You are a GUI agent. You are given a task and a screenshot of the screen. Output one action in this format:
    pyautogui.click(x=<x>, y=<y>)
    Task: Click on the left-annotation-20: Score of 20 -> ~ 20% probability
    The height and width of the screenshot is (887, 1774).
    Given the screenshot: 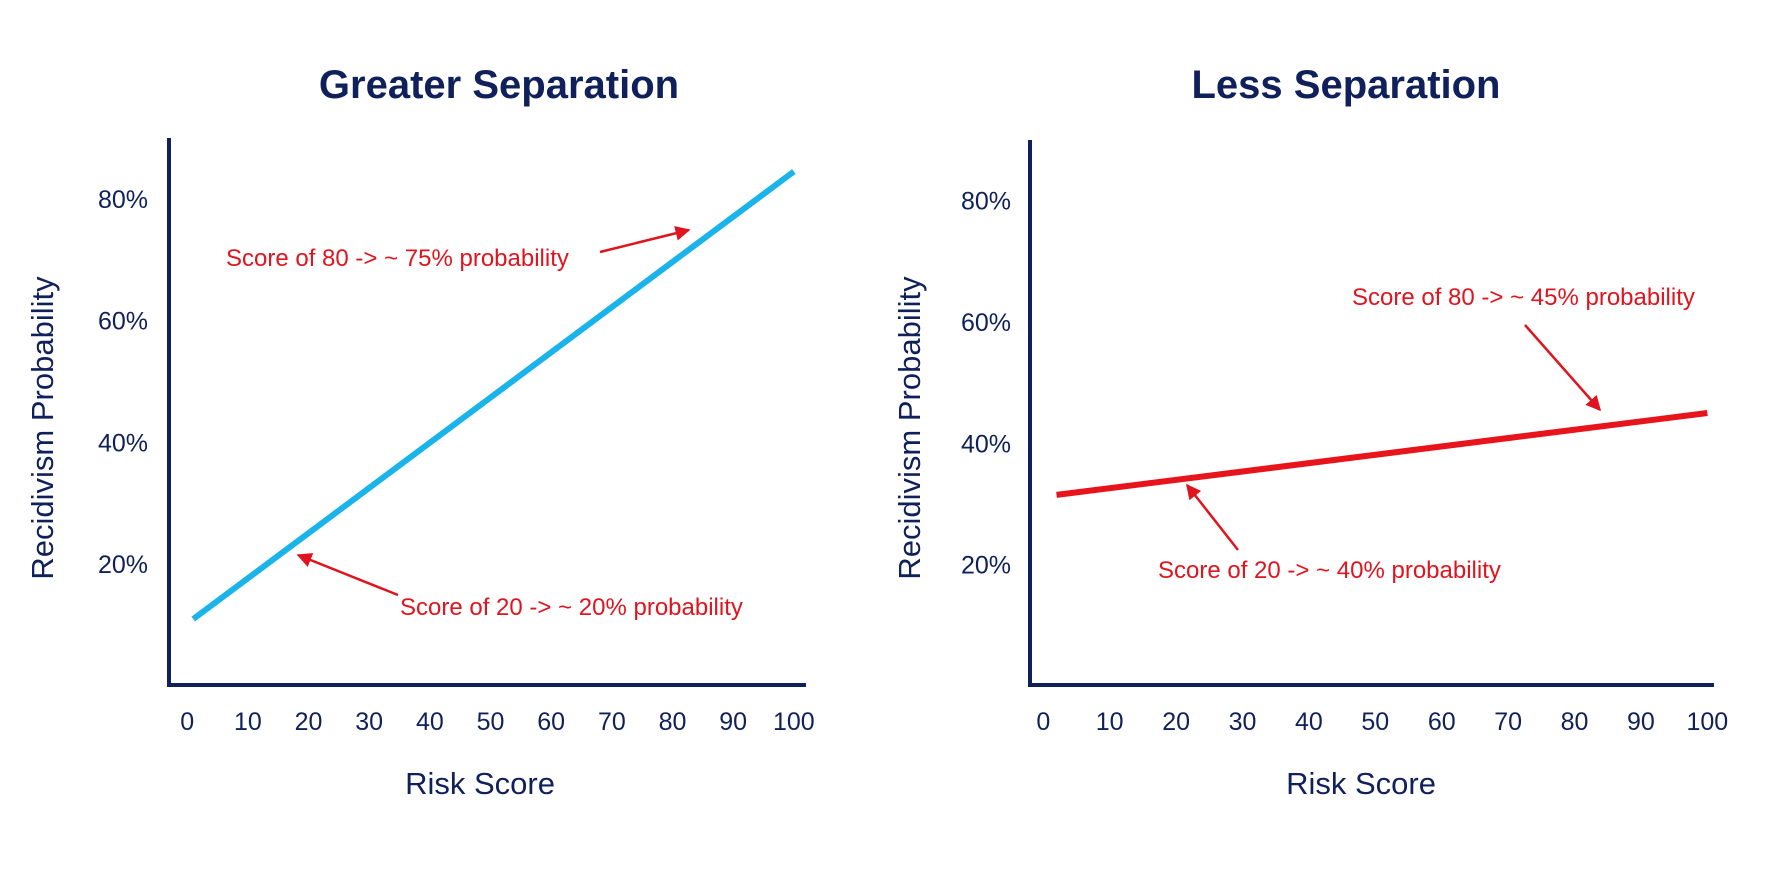 What is the action you would take?
    pyautogui.click(x=571, y=607)
    